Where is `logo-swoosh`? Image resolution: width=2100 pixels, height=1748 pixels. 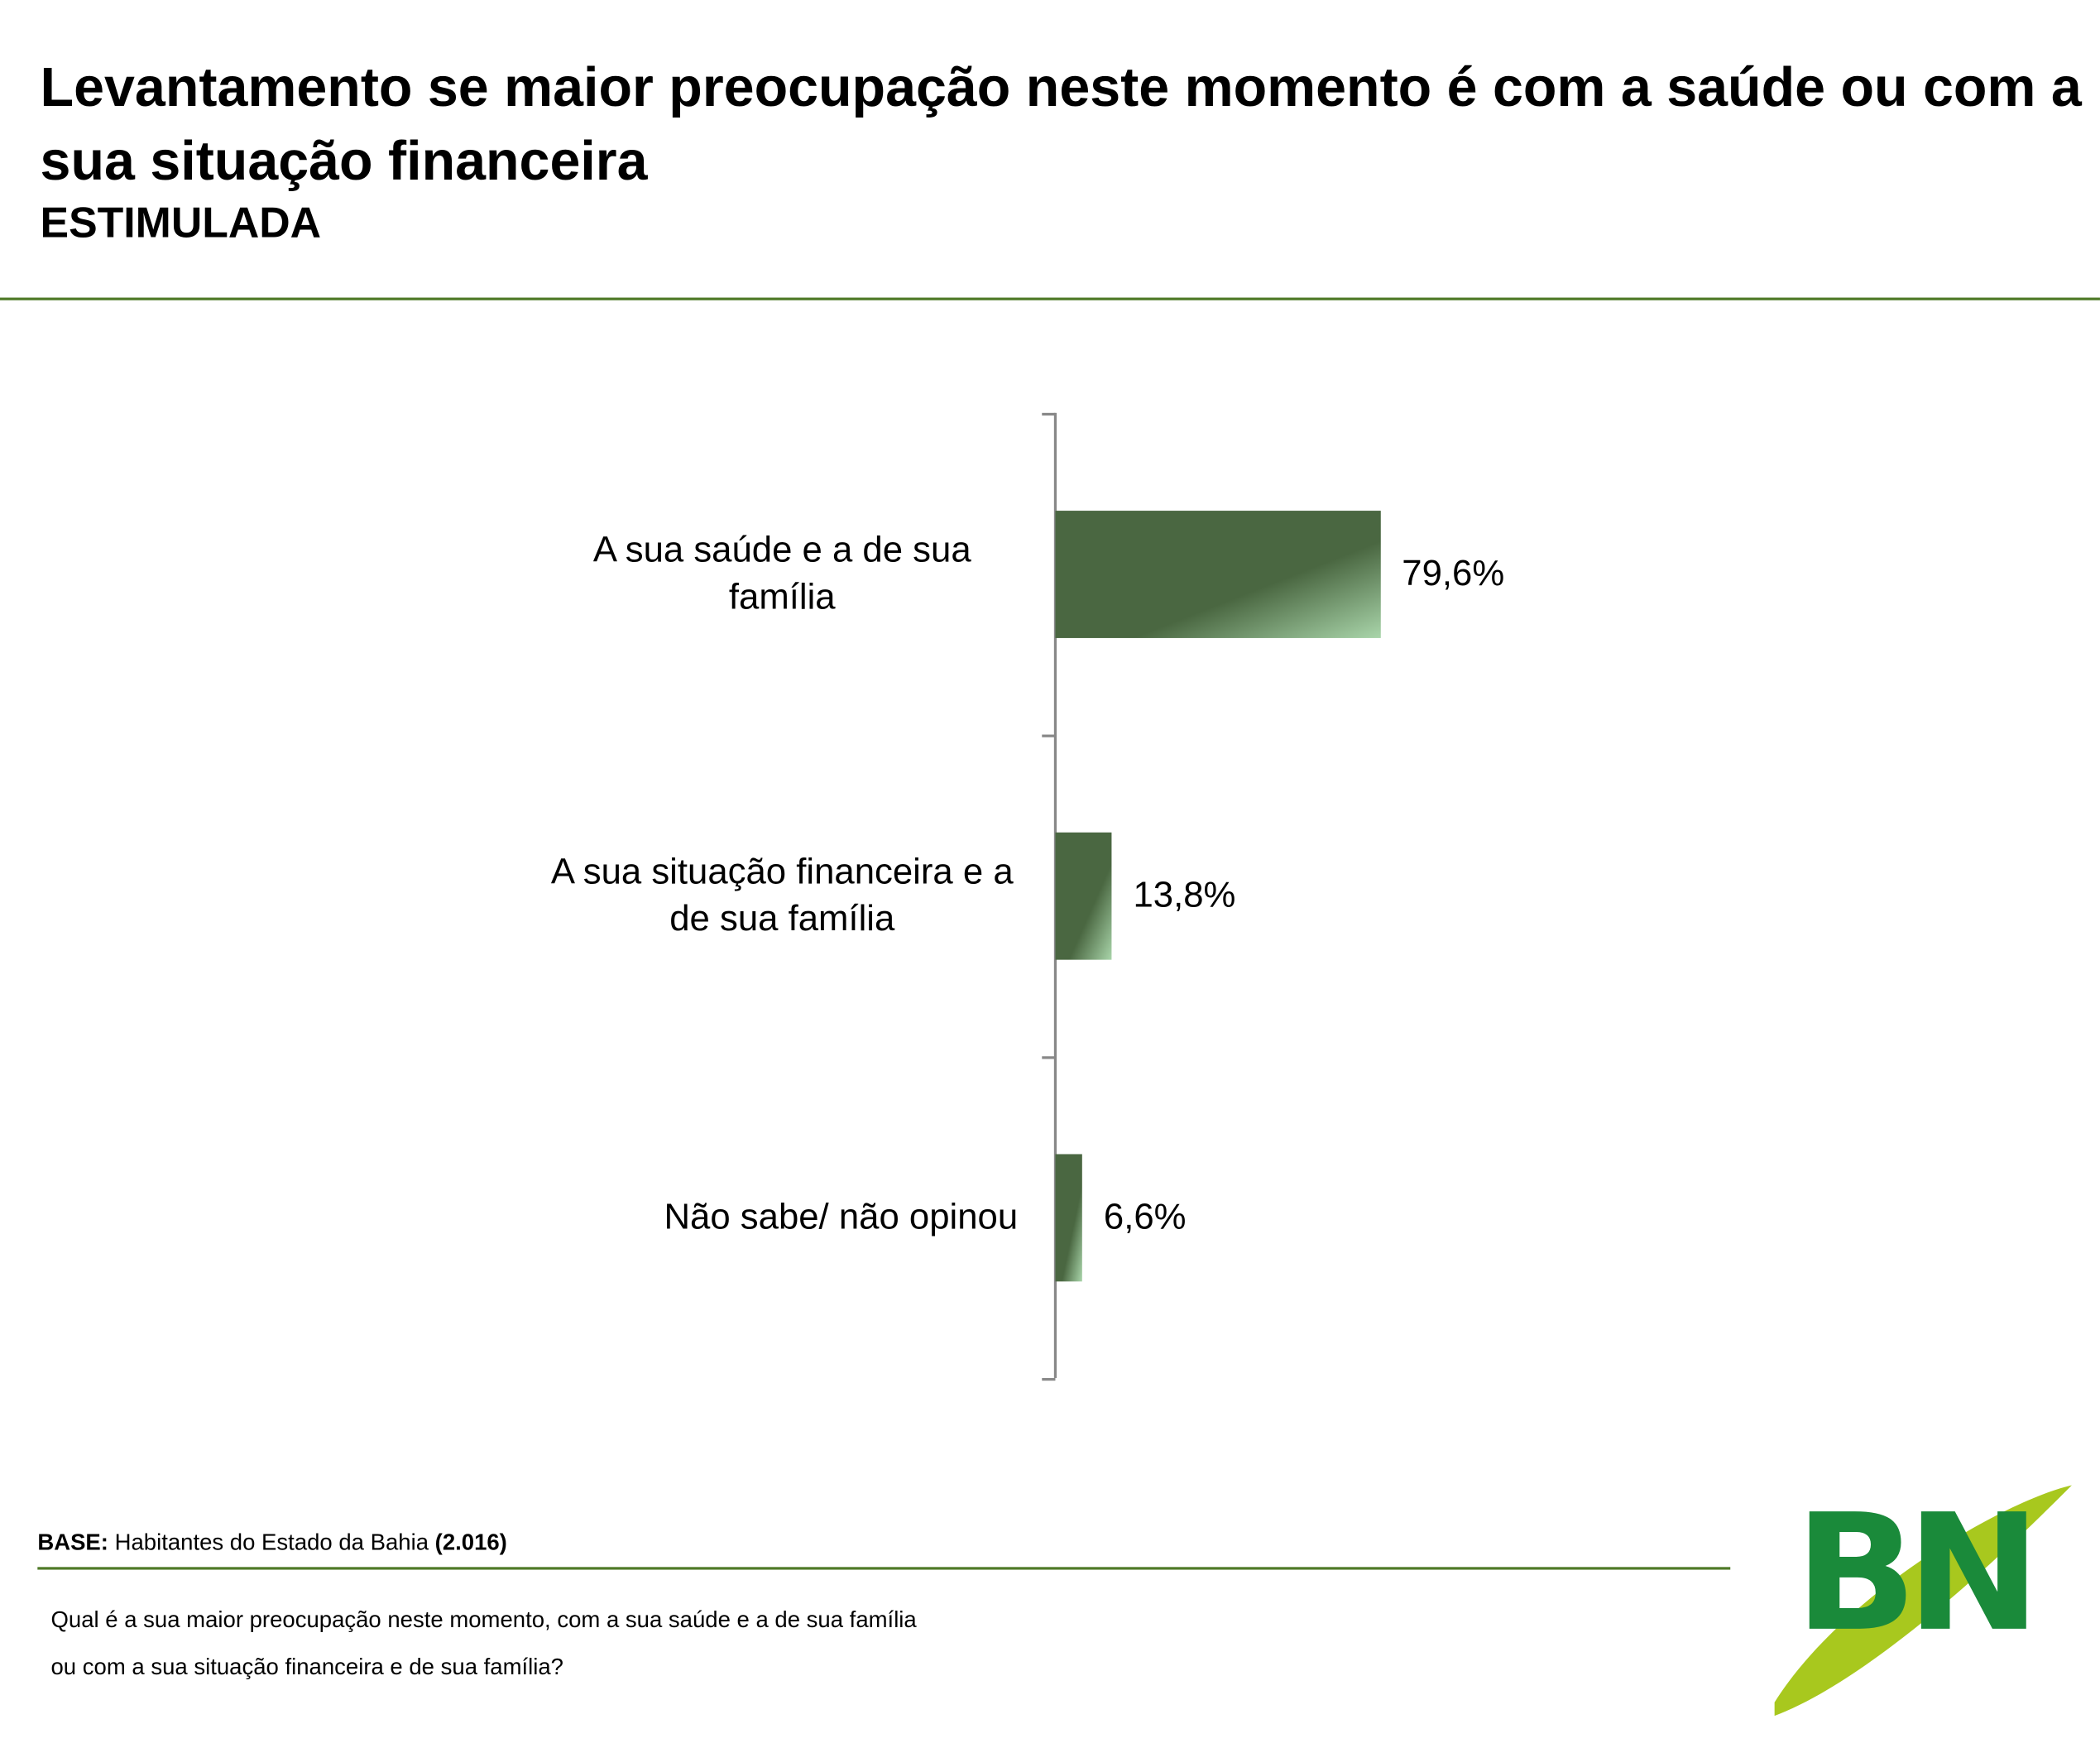
logo-swoosh is located at coordinates (1923, 1601).